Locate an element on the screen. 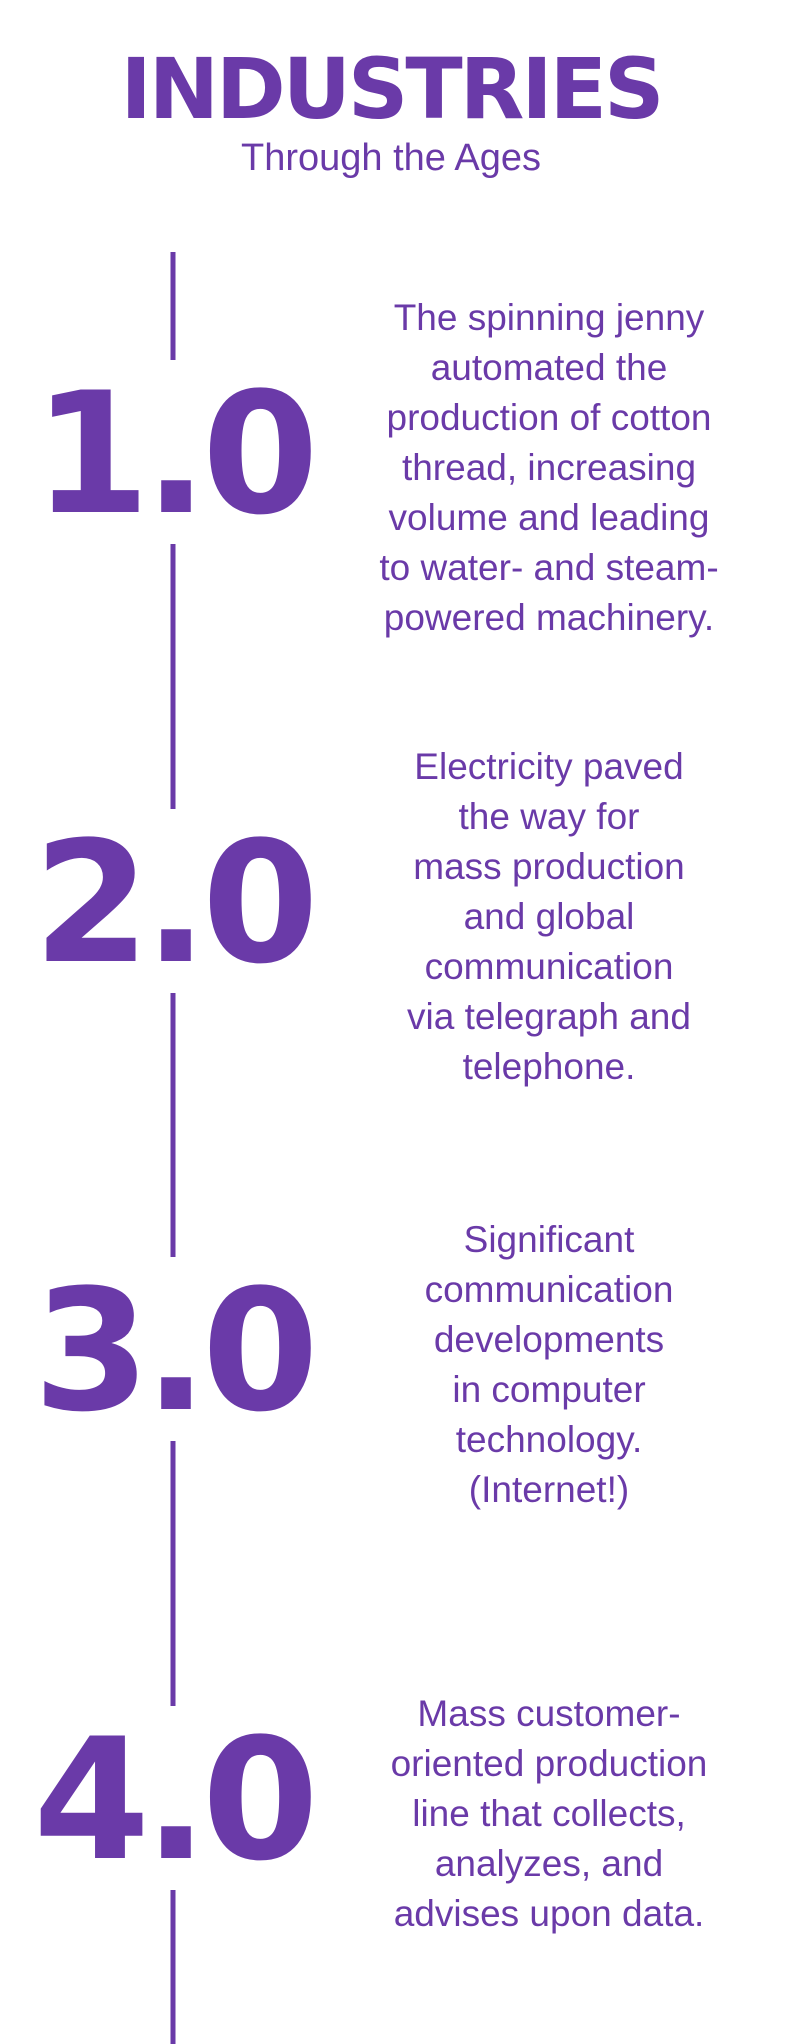 The image size is (790, 2044). era-description-line: technology. is located at coordinates (549, 1439).